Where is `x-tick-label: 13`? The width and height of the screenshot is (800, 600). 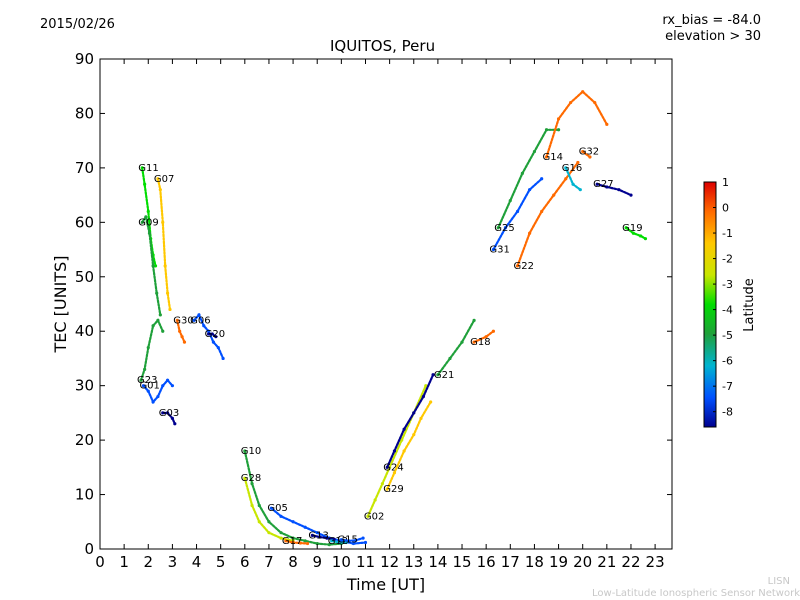
x-tick-label: 13 is located at coordinates (413, 562).